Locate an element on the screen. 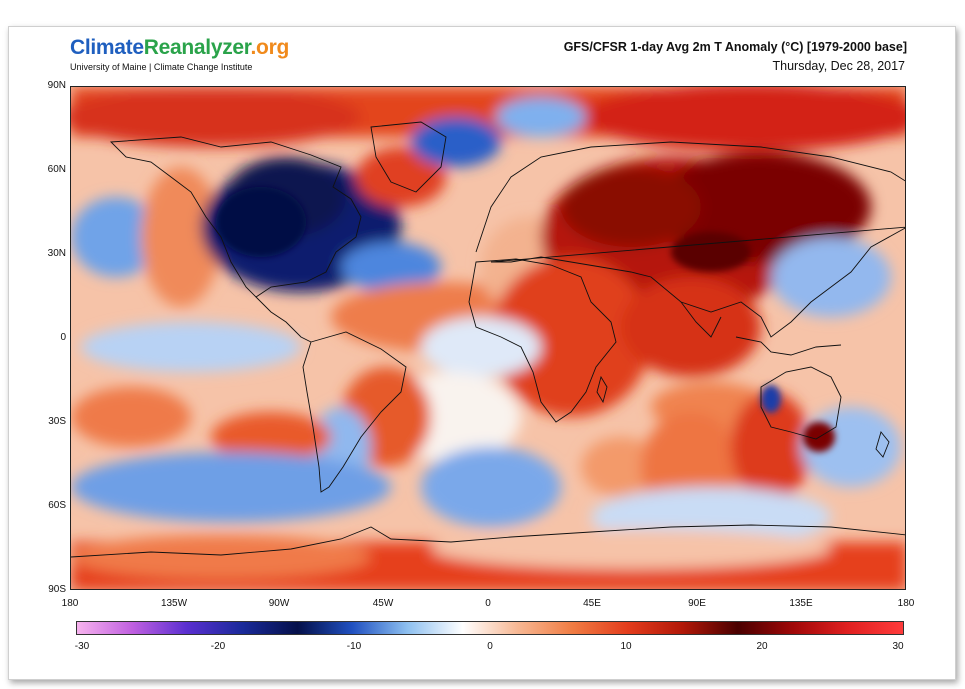 This screenshot has height=689, width=965. colorbar-label-0: 0 is located at coordinates (490, 646).